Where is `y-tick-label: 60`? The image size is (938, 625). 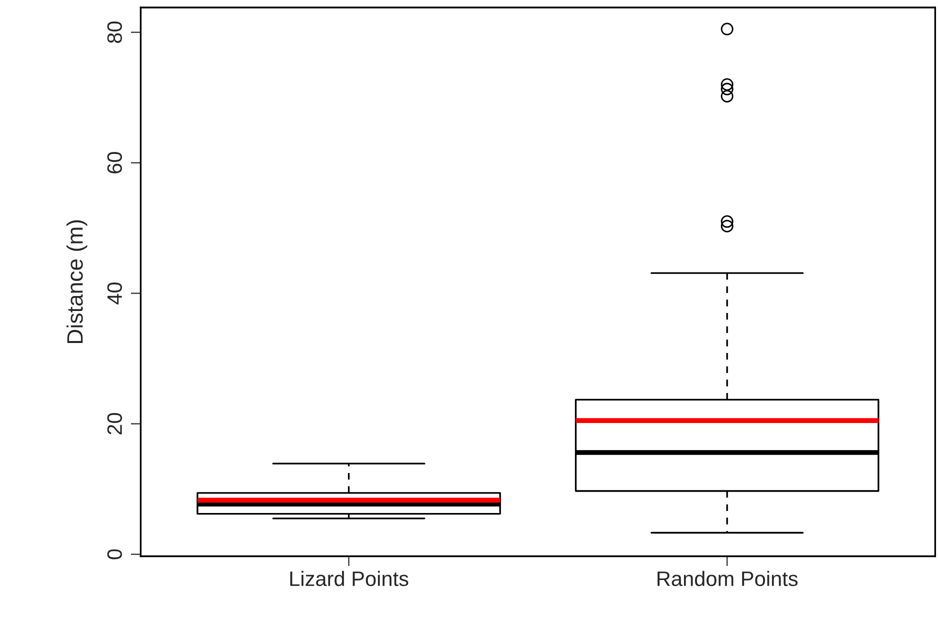
y-tick-label: 60 is located at coordinates (114, 163).